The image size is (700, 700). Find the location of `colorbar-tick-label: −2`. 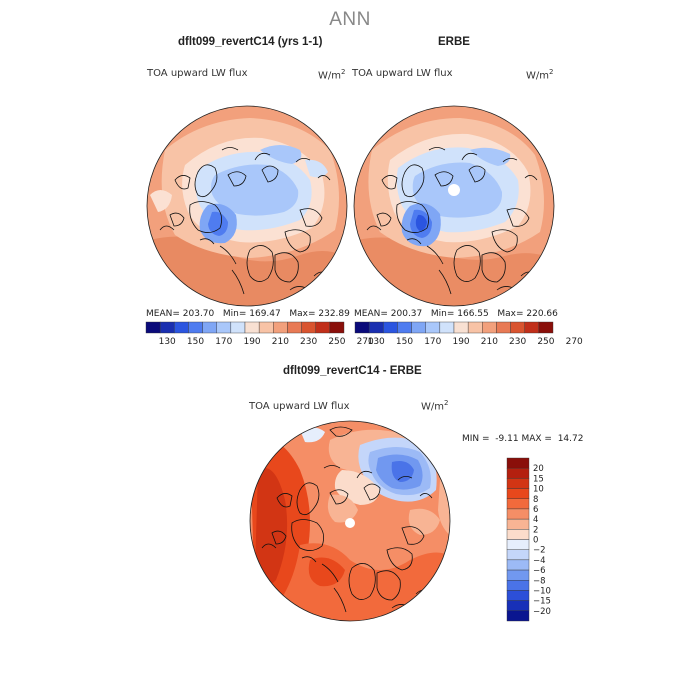

colorbar-tick-label: −2 is located at coordinates (539, 551).